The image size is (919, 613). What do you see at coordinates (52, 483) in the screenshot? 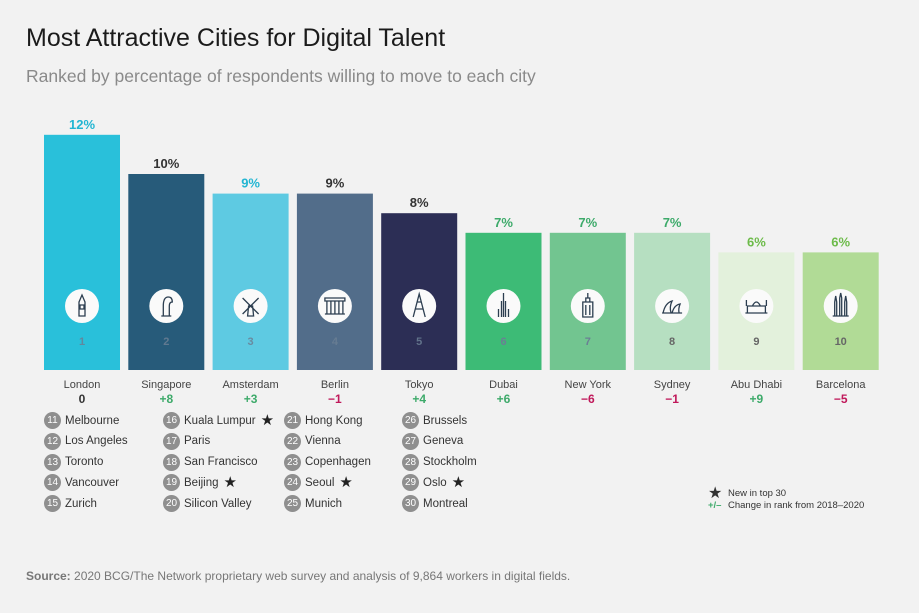
I see `rank-number-badge: 14` at bounding box center [52, 483].